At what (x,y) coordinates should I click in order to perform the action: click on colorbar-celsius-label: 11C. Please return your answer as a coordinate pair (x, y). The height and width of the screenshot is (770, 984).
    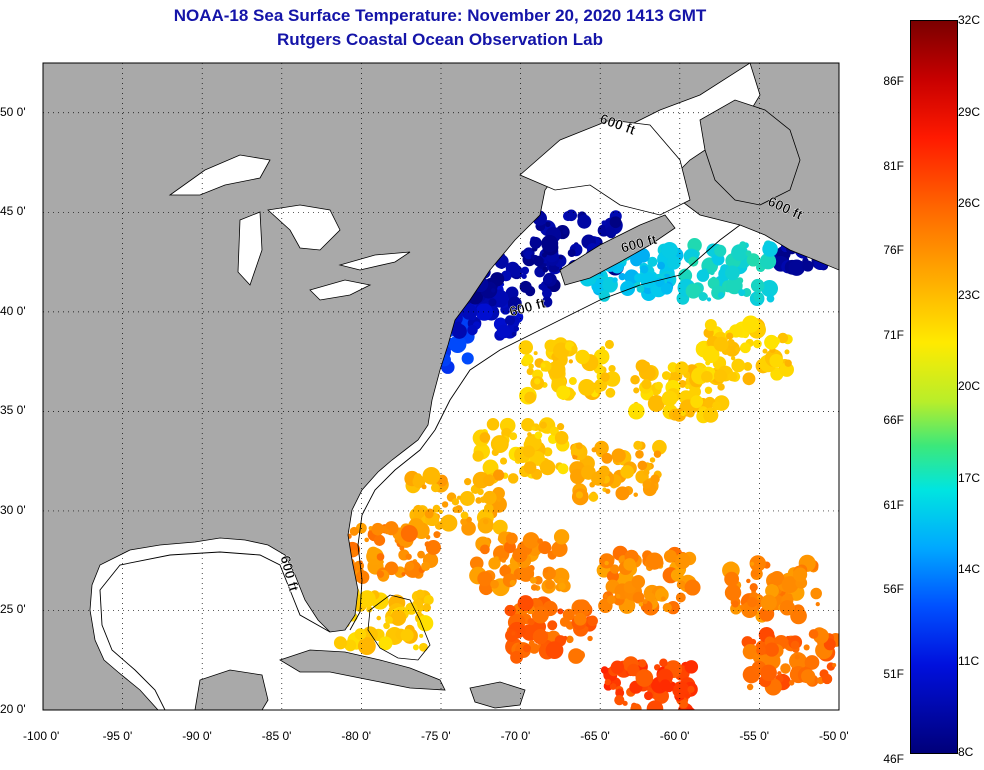
    Looking at the image, I should click on (969, 660).